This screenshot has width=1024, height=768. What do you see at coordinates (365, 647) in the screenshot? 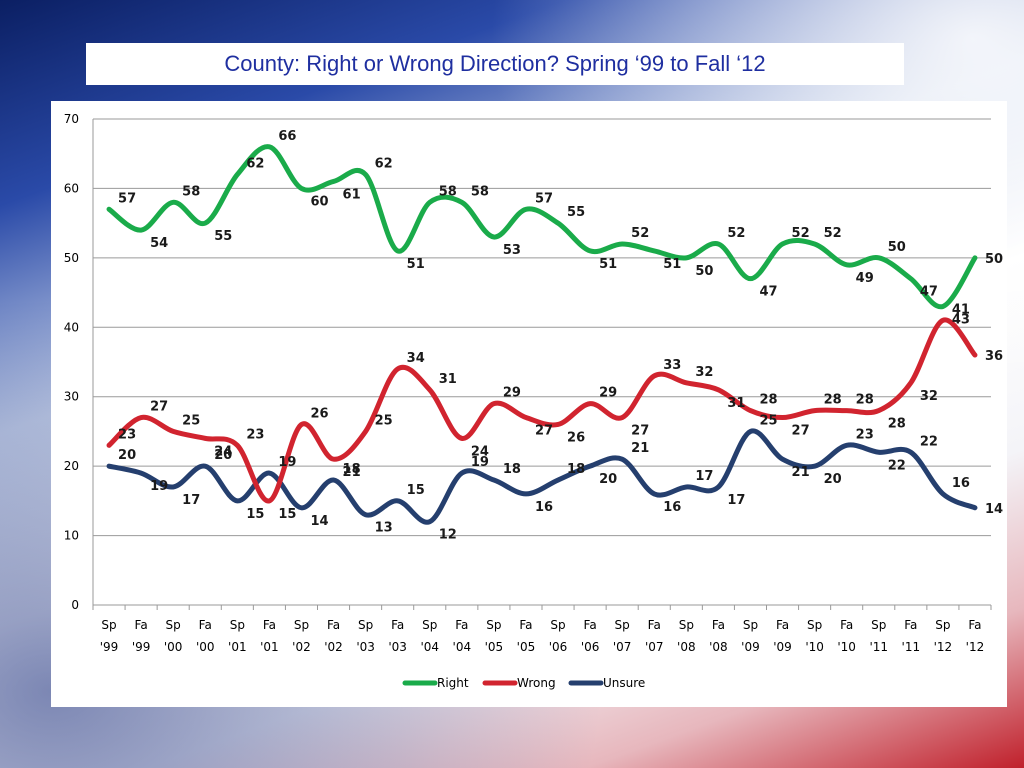
I see `x-tick-label: '03` at bounding box center [365, 647].